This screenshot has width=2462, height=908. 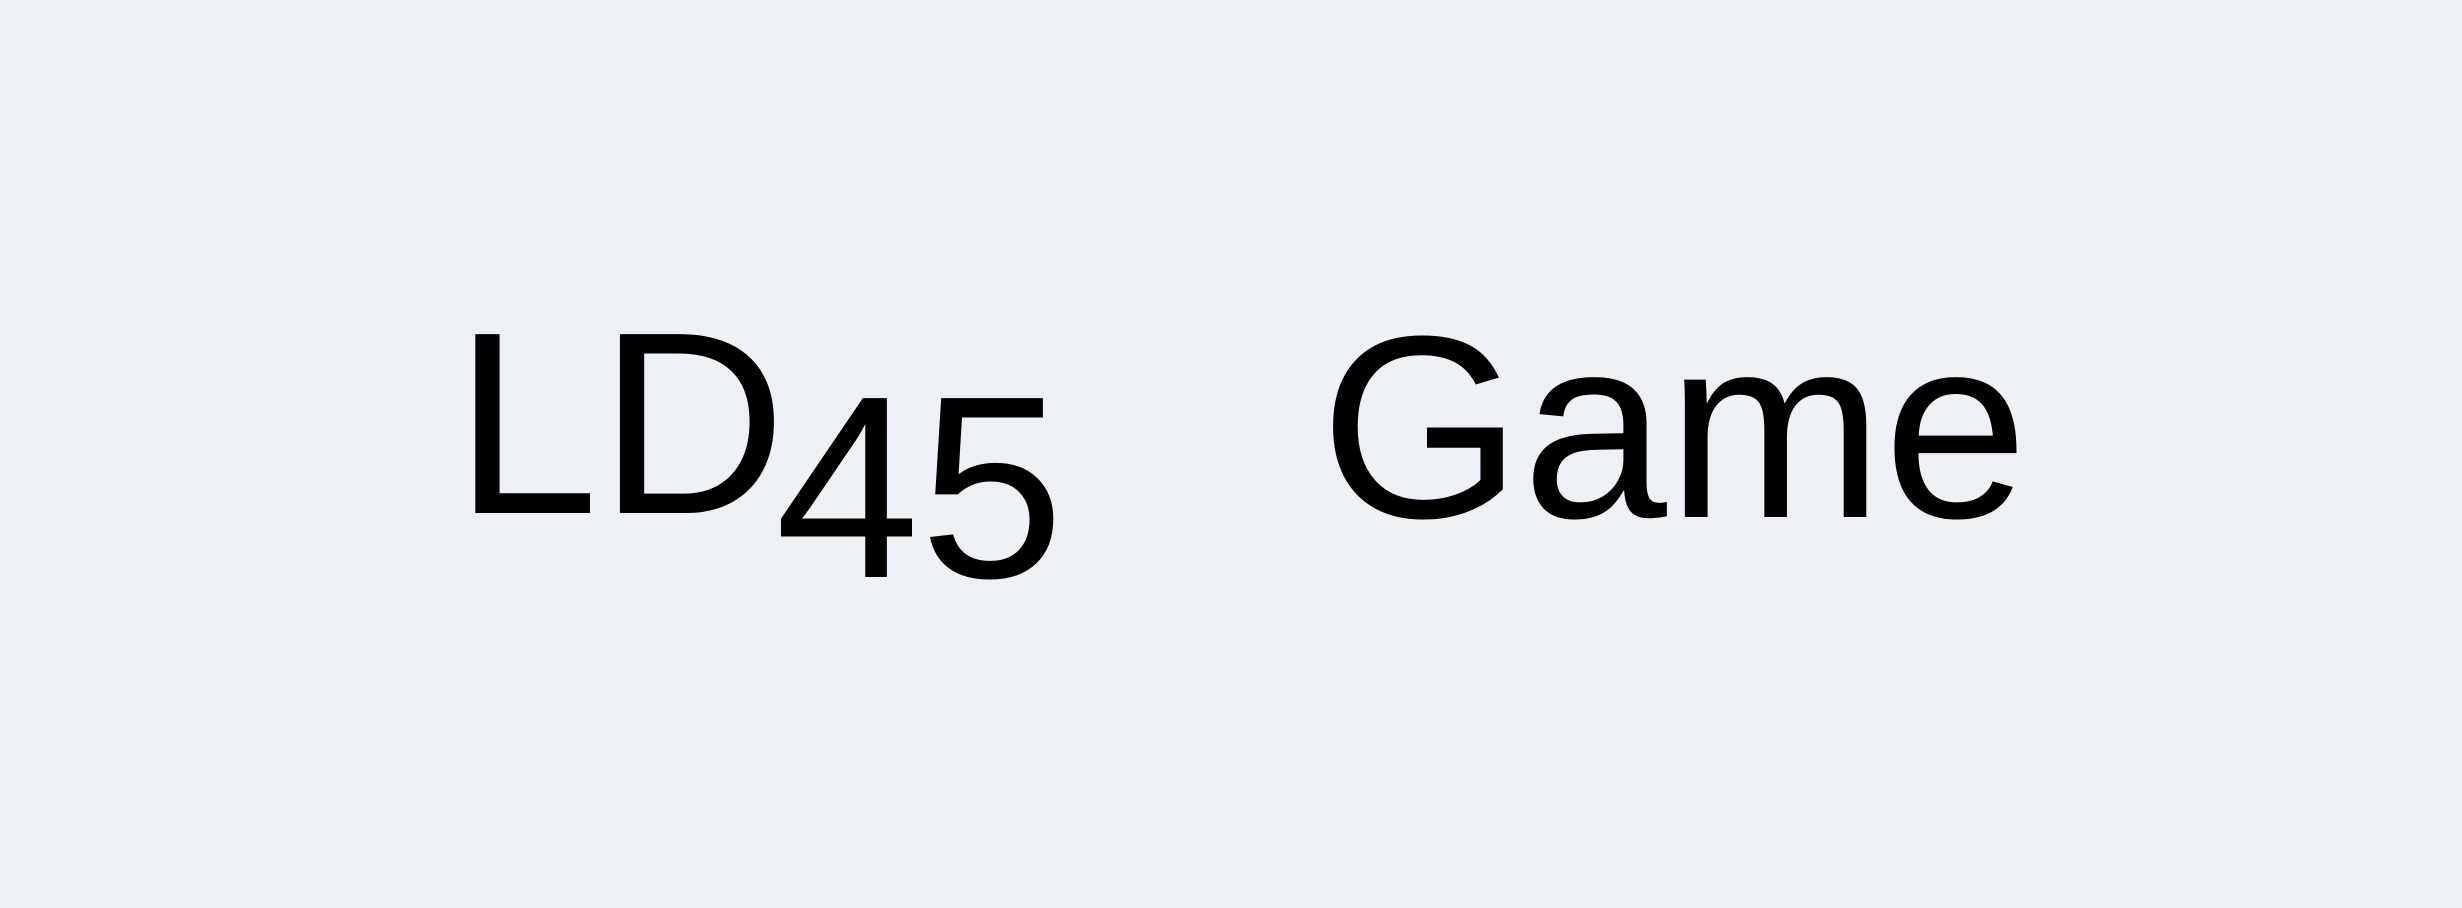 What do you see at coordinates (920, 488) in the screenshot?
I see `title-number: 45` at bounding box center [920, 488].